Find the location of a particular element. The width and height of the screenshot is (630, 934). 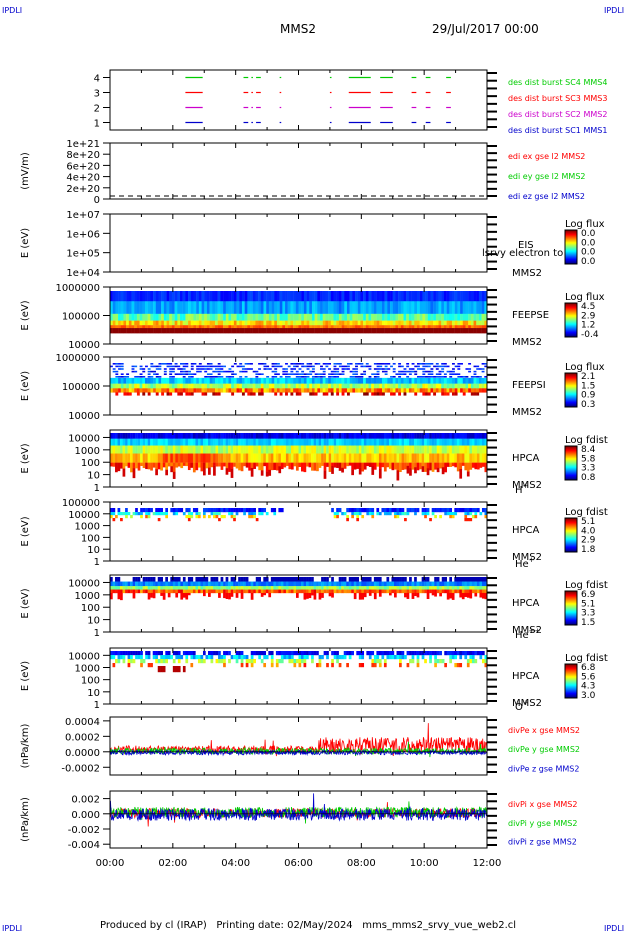

colorbar-tick-label: 5.6 is located at coordinates (588, 677).